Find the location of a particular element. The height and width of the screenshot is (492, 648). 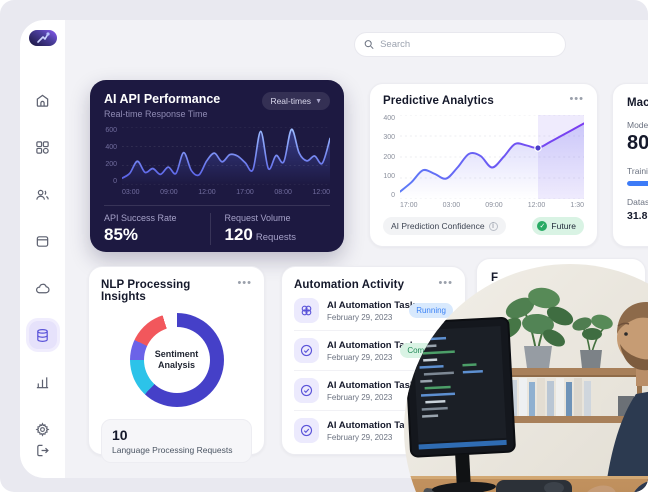

model-metric-label: Mode is located at coordinates (637, 125).